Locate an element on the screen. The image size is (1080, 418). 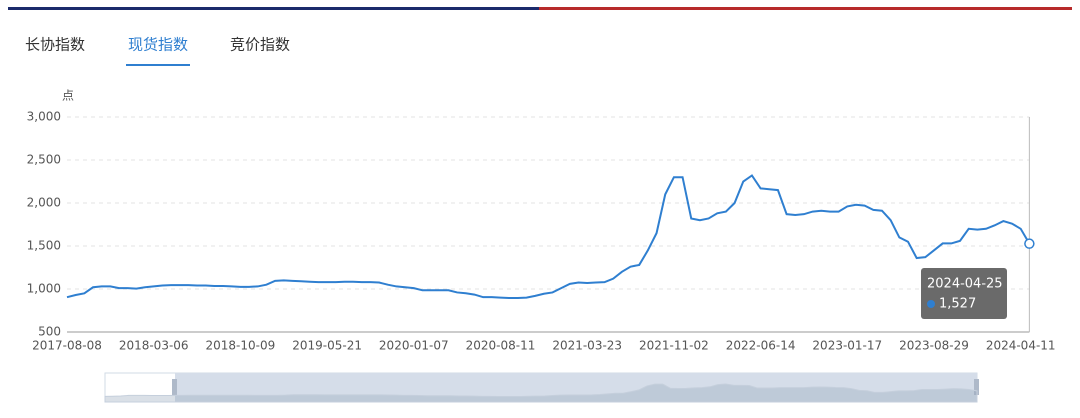
x-tick-label: 2024-04-11 is located at coordinates (1021, 346).